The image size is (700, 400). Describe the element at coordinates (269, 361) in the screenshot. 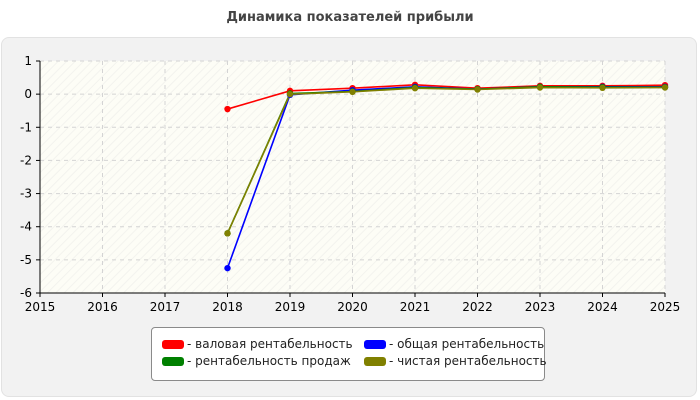

I see `legend-label-sales-margin: - рентабельность продаж` at that location.